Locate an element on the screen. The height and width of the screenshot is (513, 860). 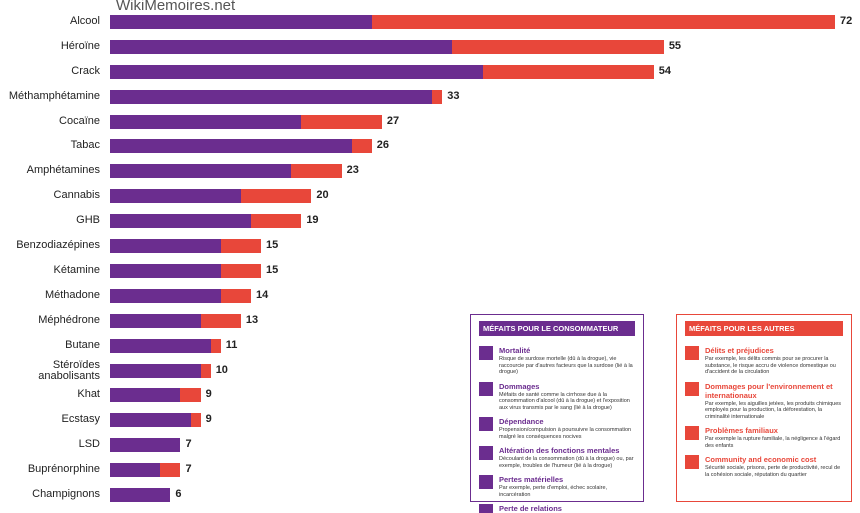
category-label: Amphétamines is located at coordinates (63, 170).